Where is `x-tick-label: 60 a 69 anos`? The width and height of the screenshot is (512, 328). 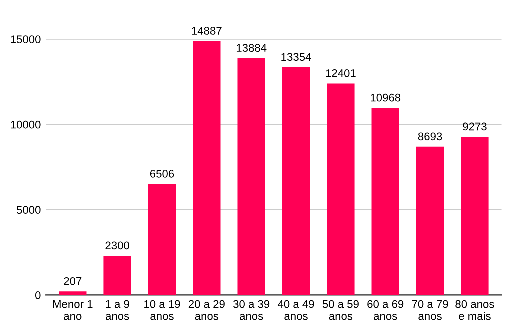 x-tick-label: 60 a 69 anos is located at coordinates (386, 310).